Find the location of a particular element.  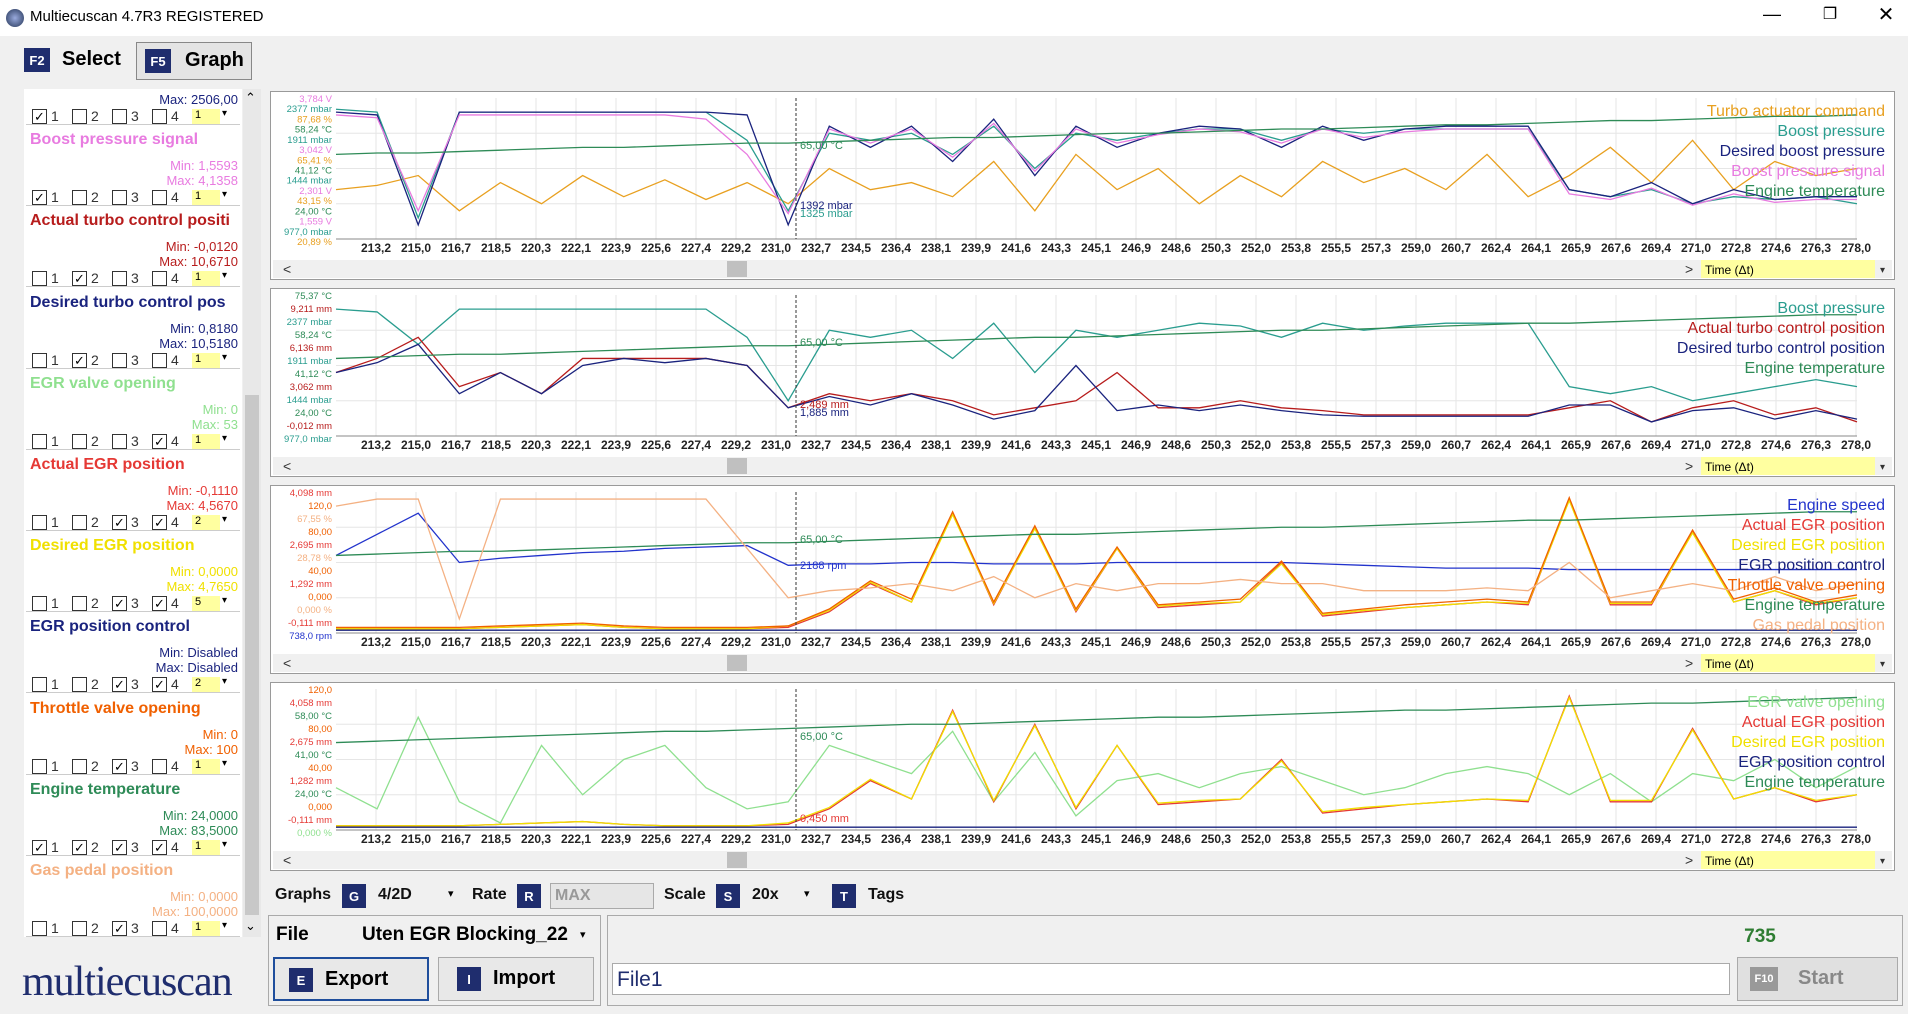

x-tick-label: 227,4 is located at coordinates (696, 642).